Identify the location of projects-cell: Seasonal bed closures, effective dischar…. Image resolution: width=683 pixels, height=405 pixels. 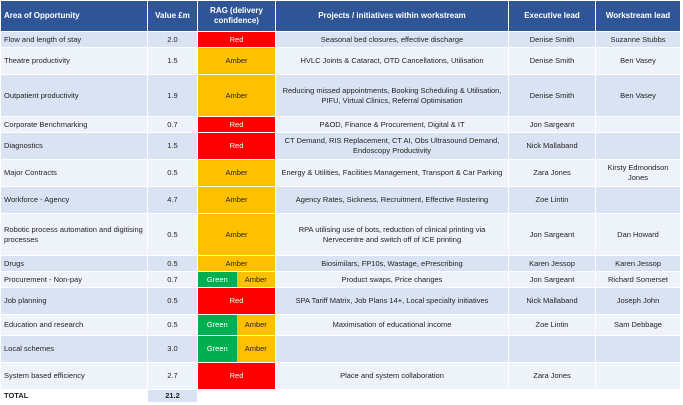
(392, 39).